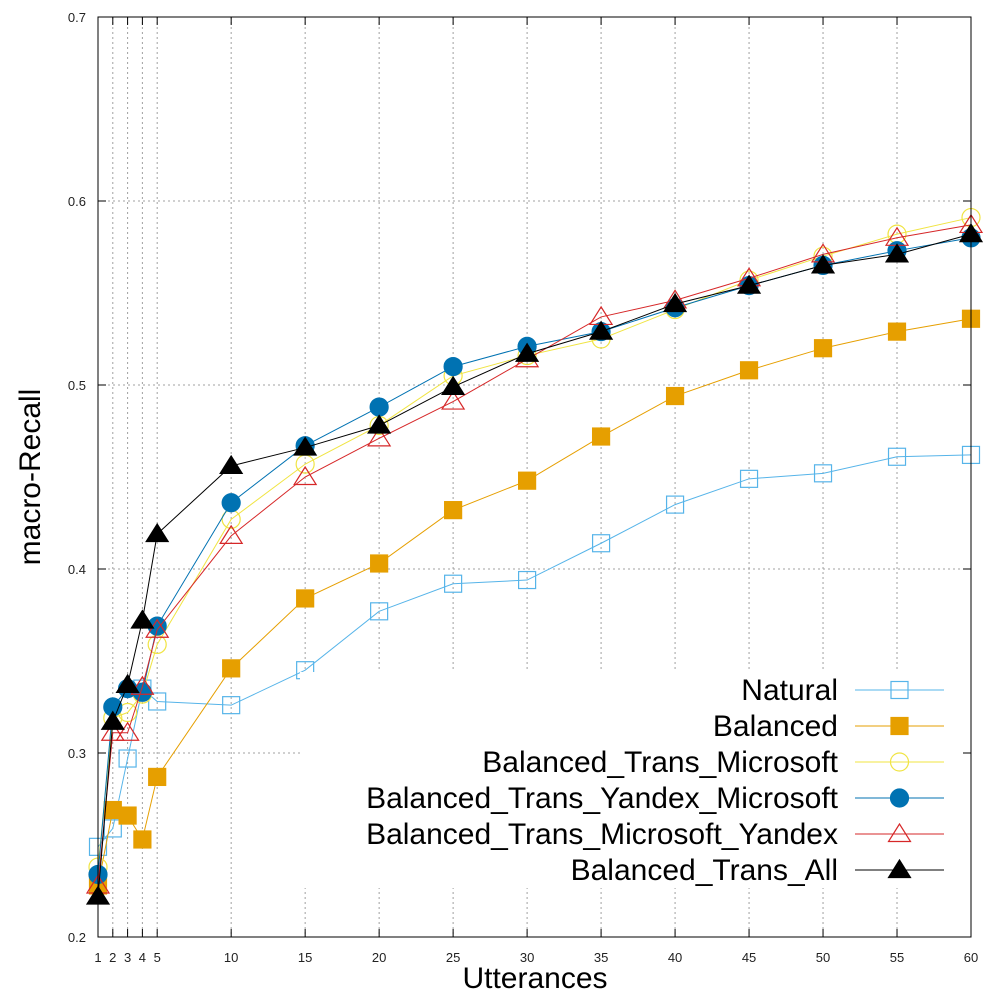  What do you see at coordinates (127, 957) in the screenshot?
I see `x-tick-label: 3` at bounding box center [127, 957].